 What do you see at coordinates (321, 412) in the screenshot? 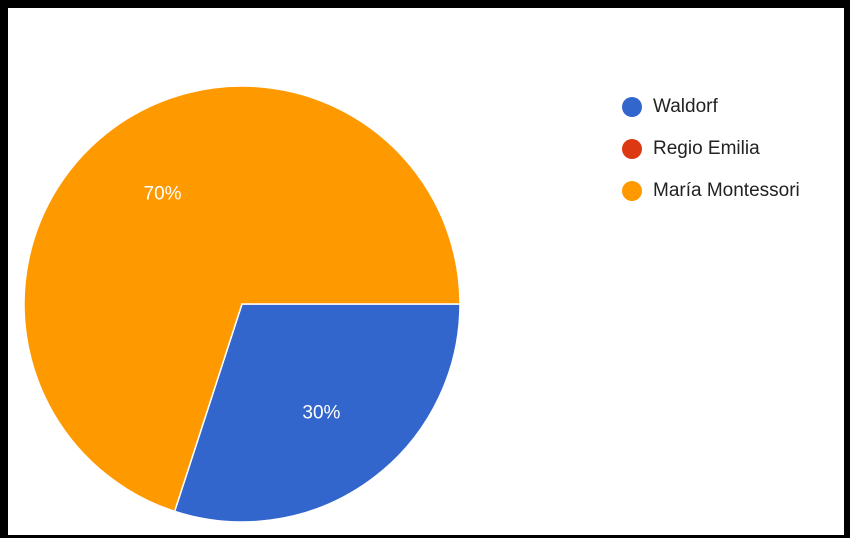
I see `data-label-waldorf: 30%` at bounding box center [321, 412].